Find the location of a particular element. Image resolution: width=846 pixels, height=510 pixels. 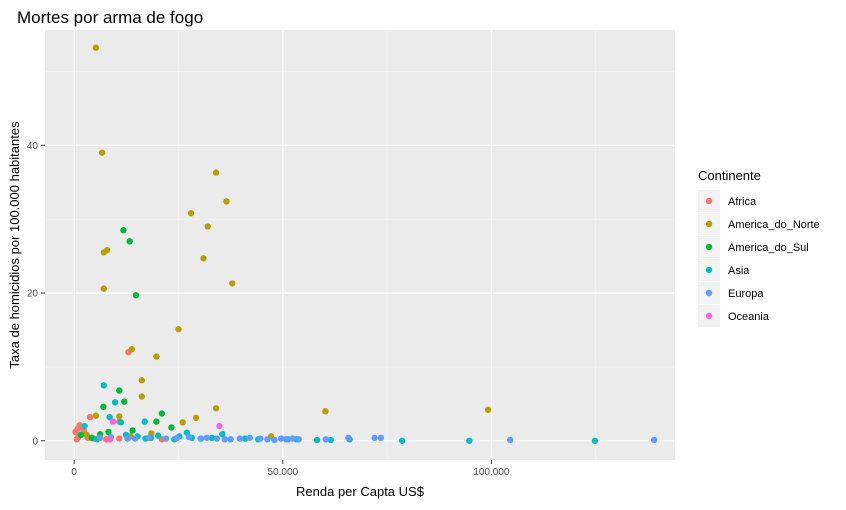

legend-label: America_do_Norte is located at coordinates (774, 225).